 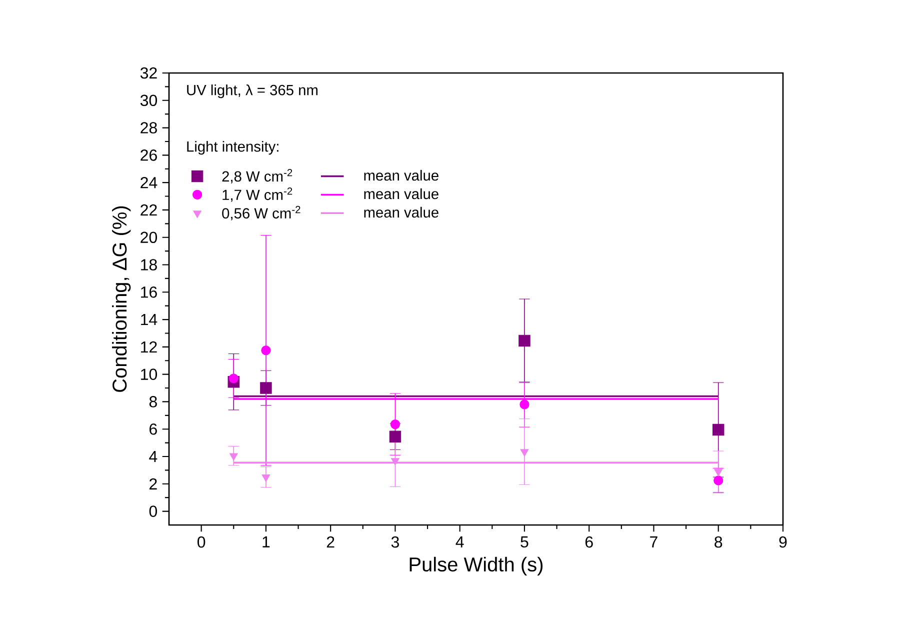 What do you see at coordinates (476, 566) in the screenshot?
I see `x-axis-title: Pulse Width (s)` at bounding box center [476, 566].